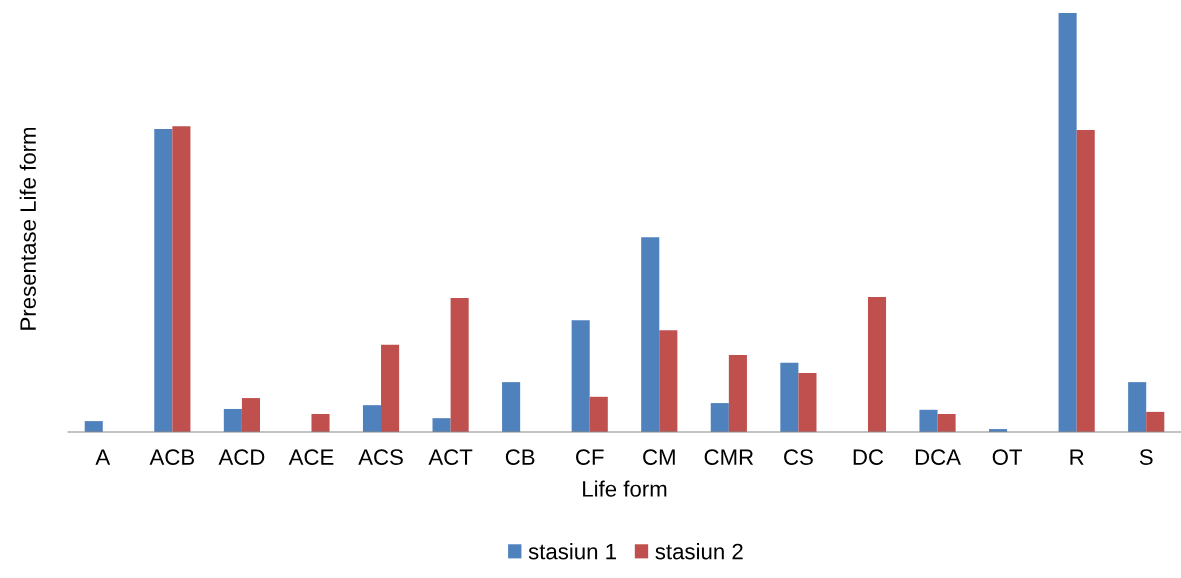  Describe the element at coordinates (311, 457) in the screenshot. I see `x-tick-label: ACE` at that location.